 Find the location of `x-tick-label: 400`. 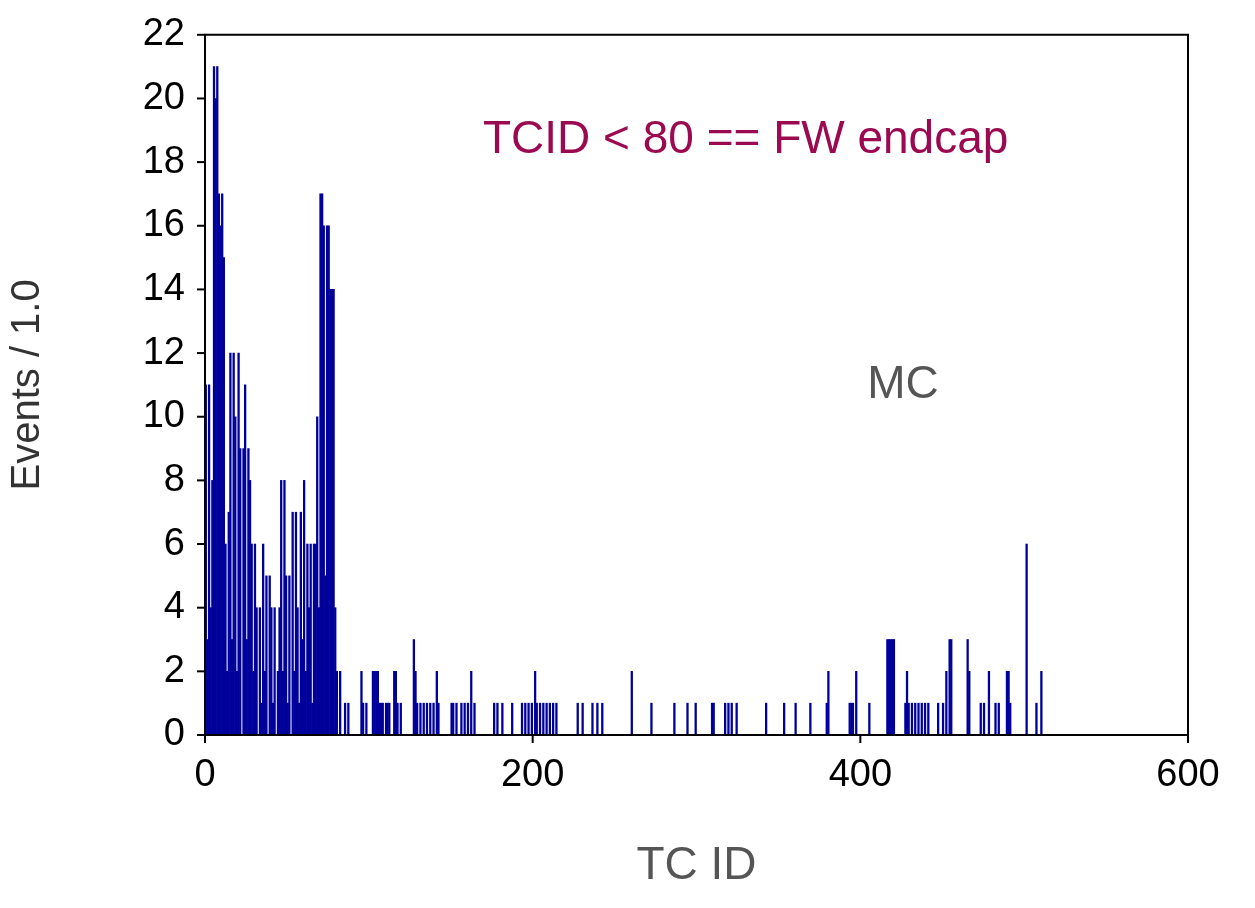

x-tick-label: 400 is located at coordinates (860, 773).